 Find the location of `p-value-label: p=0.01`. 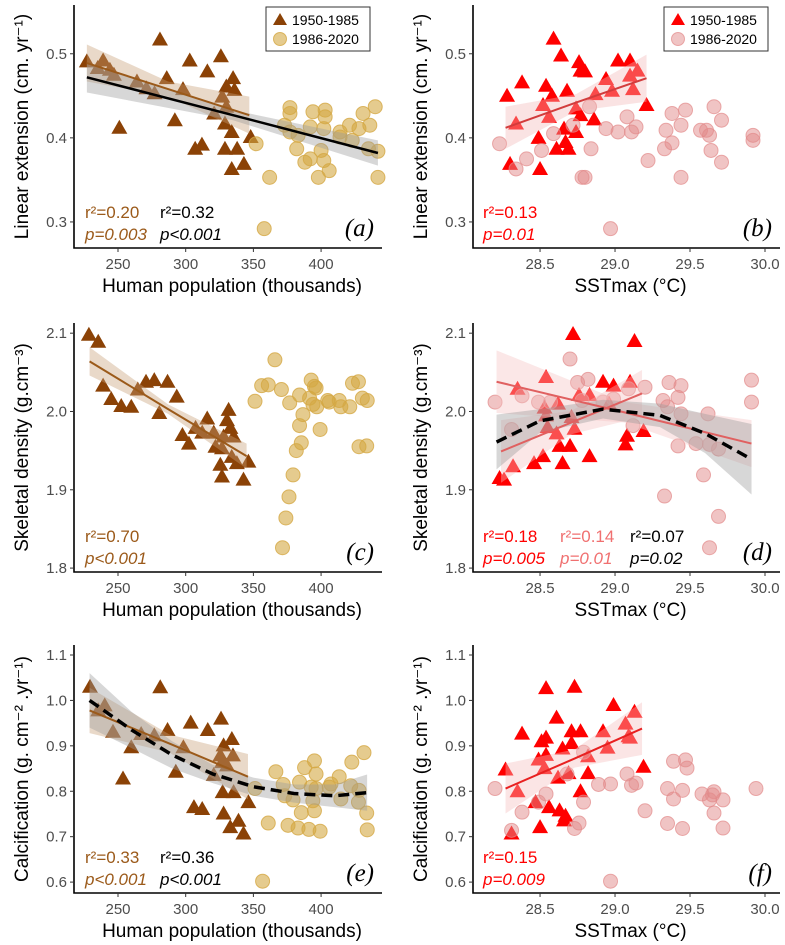

p-value-label: p=0.01 is located at coordinates (508, 234).